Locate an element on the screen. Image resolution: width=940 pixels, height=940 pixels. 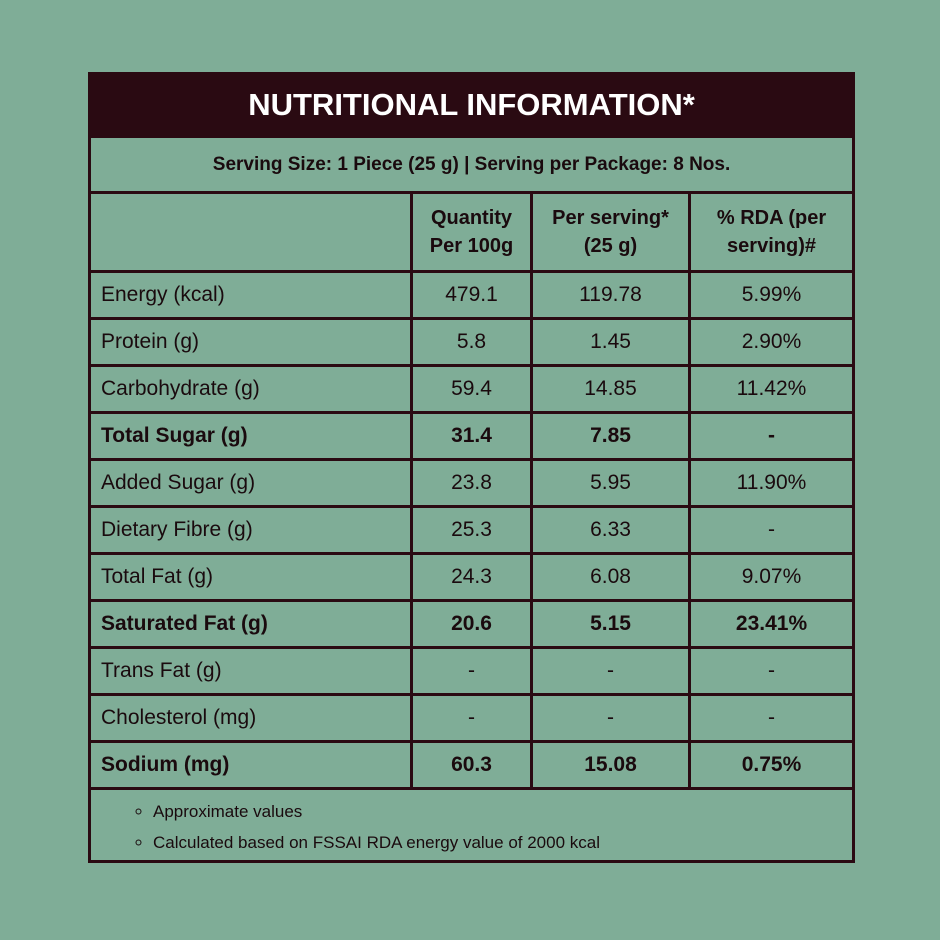
nutrient-name: Sodium (mg) is located at coordinates (250, 765).